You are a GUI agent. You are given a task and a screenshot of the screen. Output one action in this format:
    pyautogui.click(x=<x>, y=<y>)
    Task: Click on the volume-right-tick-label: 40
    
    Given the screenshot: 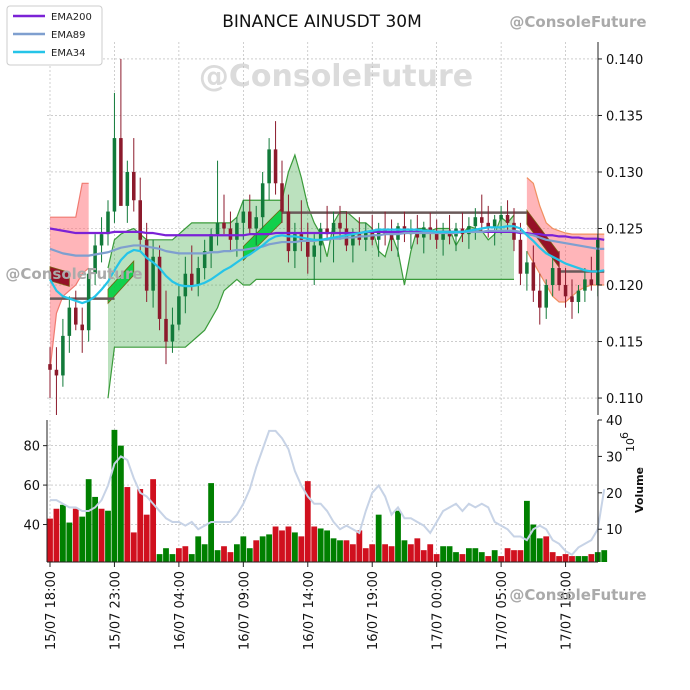 What is the action you would take?
    pyautogui.click(x=614, y=421)
    